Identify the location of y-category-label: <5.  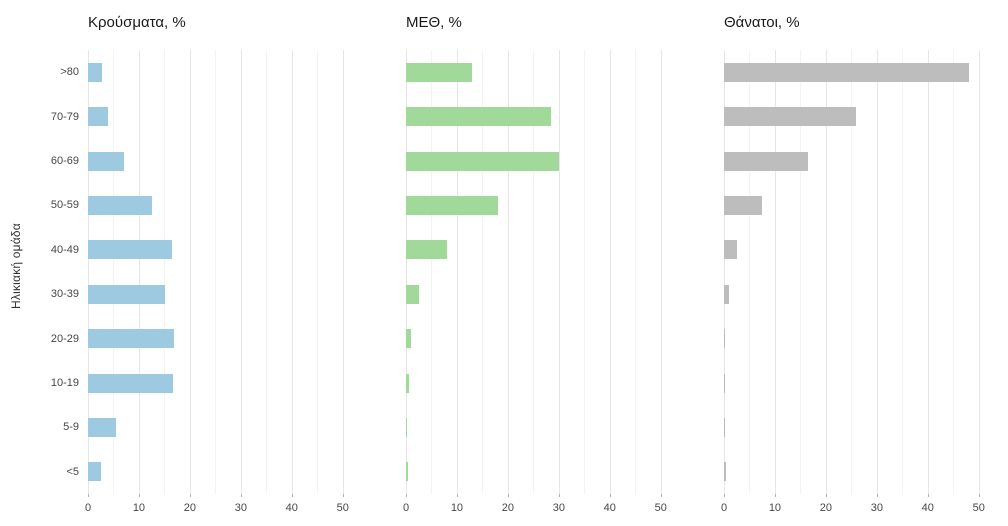
(72, 471).